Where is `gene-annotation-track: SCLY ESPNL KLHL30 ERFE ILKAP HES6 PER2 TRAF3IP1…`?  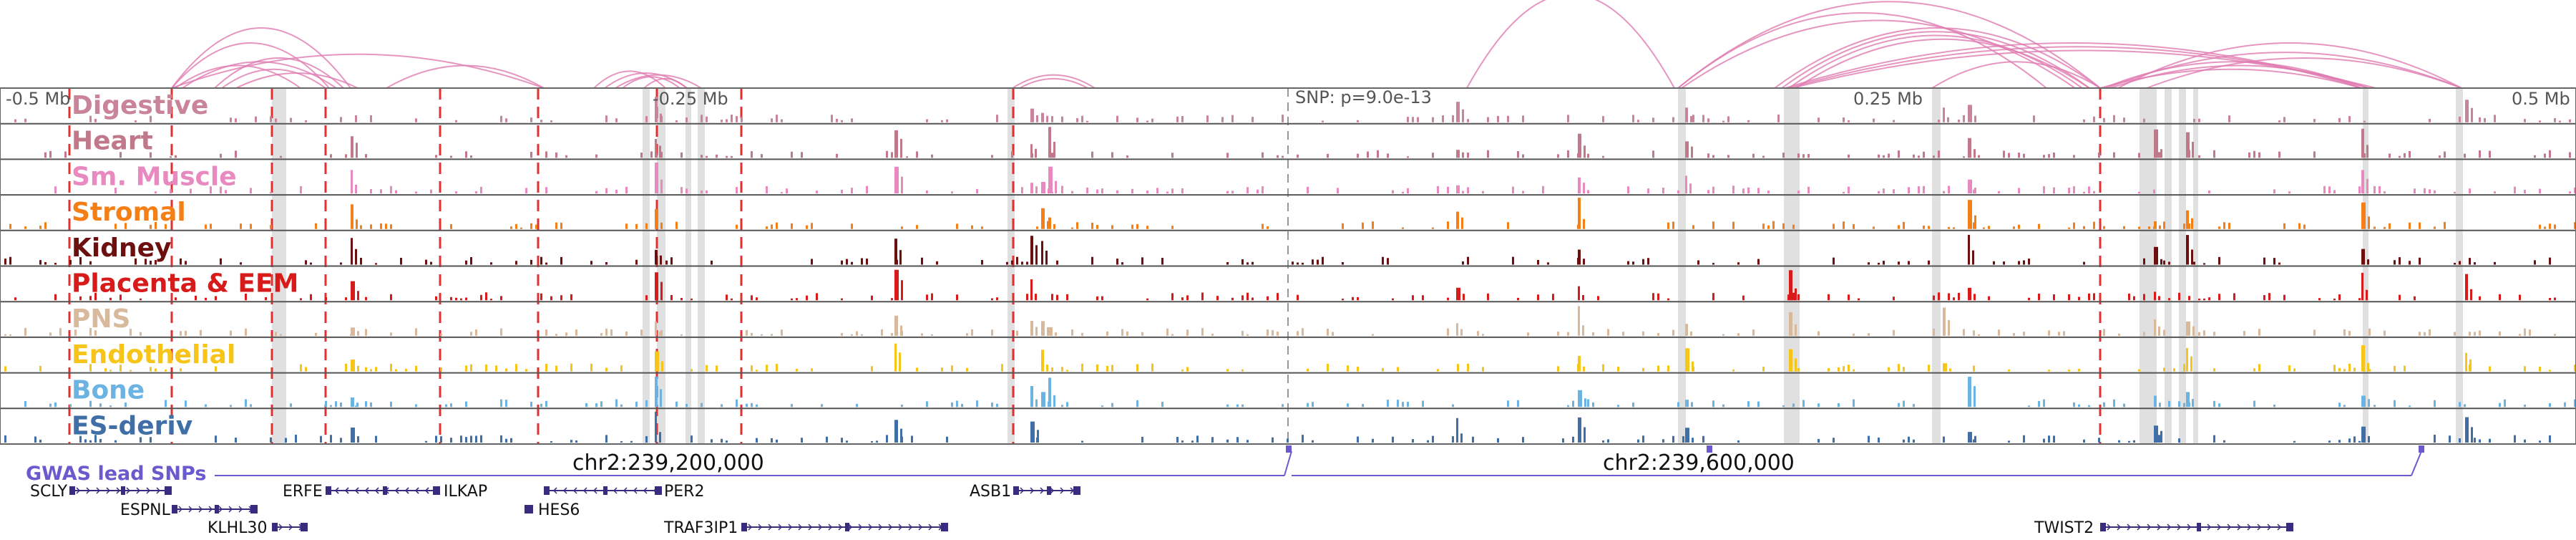 gene-annotation-track: SCLY ESPNL KLHL30 ERFE ILKAP HES6 PER2 TRAF3IP1… is located at coordinates (1161, 510).